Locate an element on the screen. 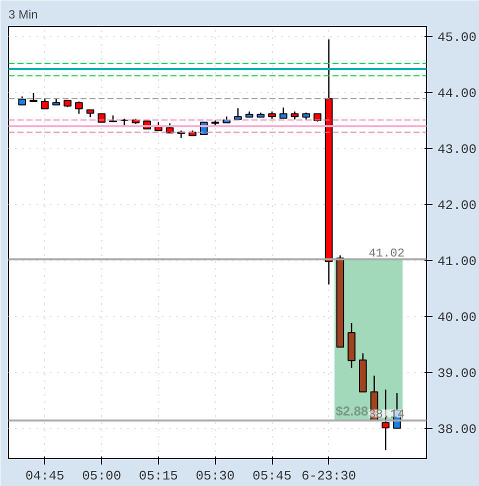 The height and width of the screenshot is (486, 479). x-tick-label: 05:00 is located at coordinates (102, 476).